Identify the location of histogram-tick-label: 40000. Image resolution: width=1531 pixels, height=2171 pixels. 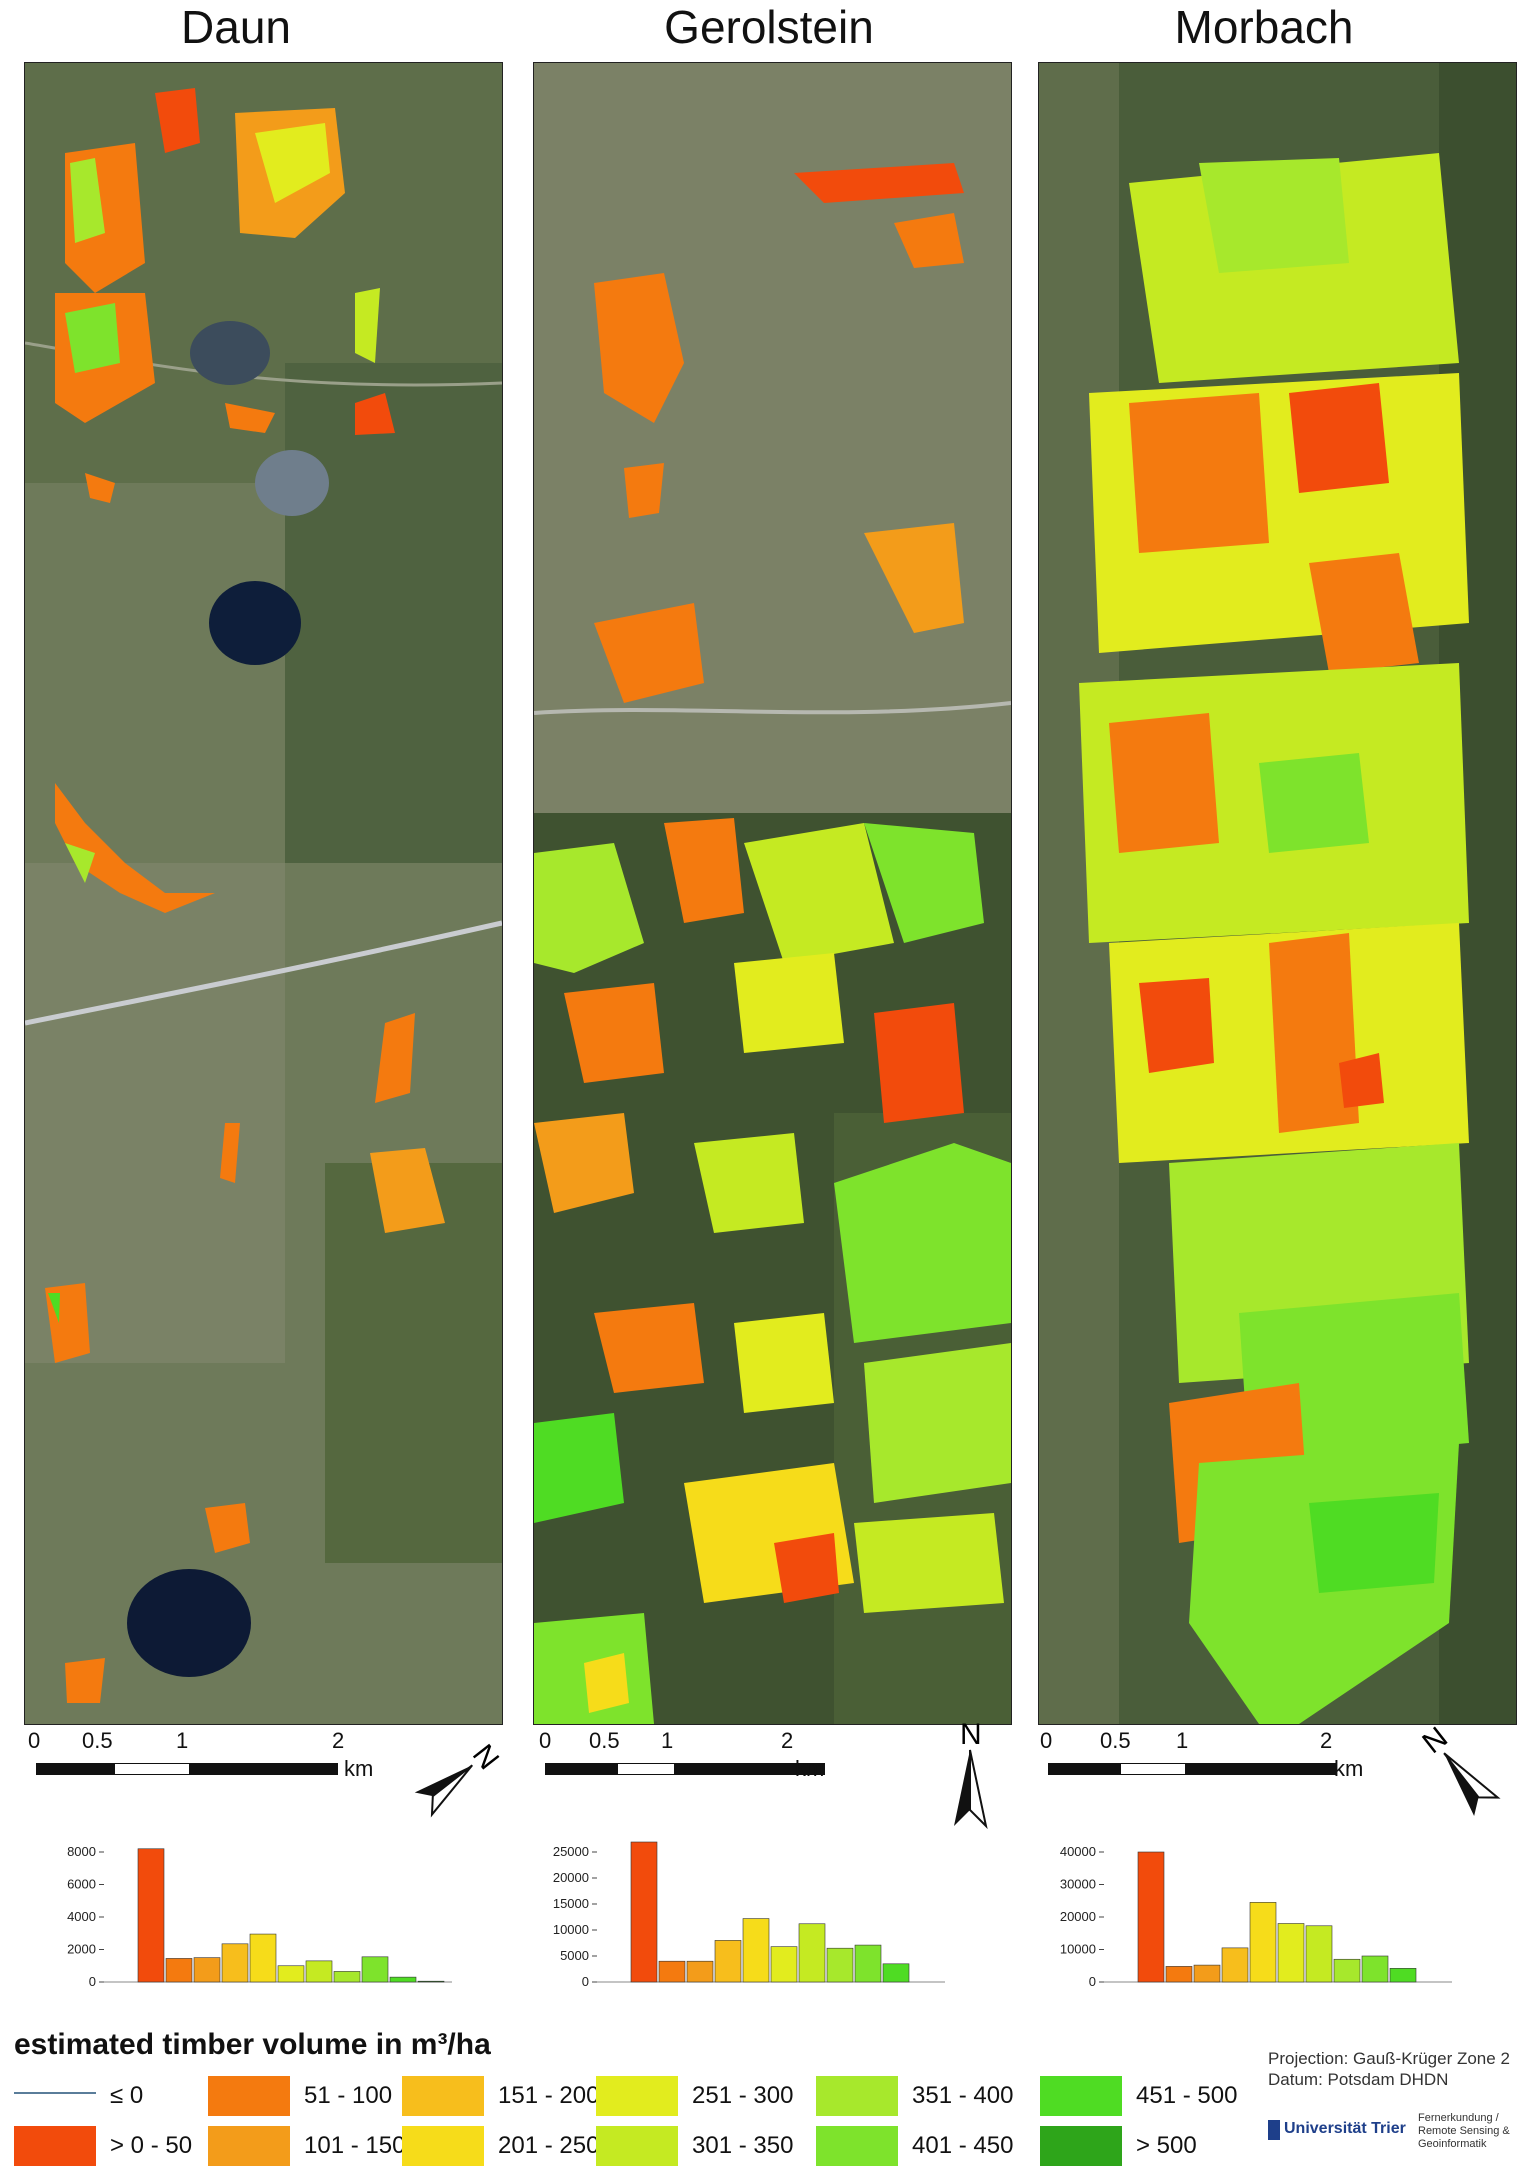
(1078, 1851).